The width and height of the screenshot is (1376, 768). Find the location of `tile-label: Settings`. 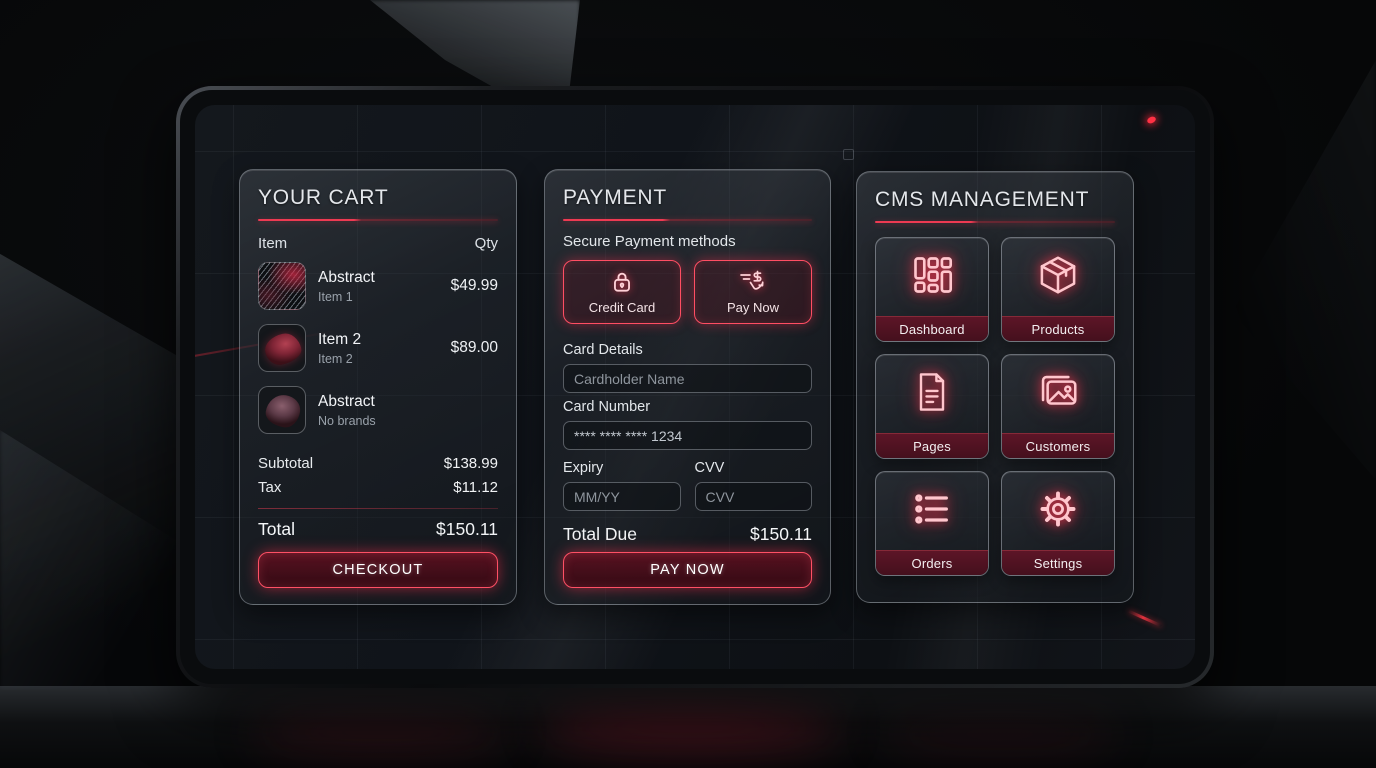

tile-label: Settings is located at coordinates (1058, 562).